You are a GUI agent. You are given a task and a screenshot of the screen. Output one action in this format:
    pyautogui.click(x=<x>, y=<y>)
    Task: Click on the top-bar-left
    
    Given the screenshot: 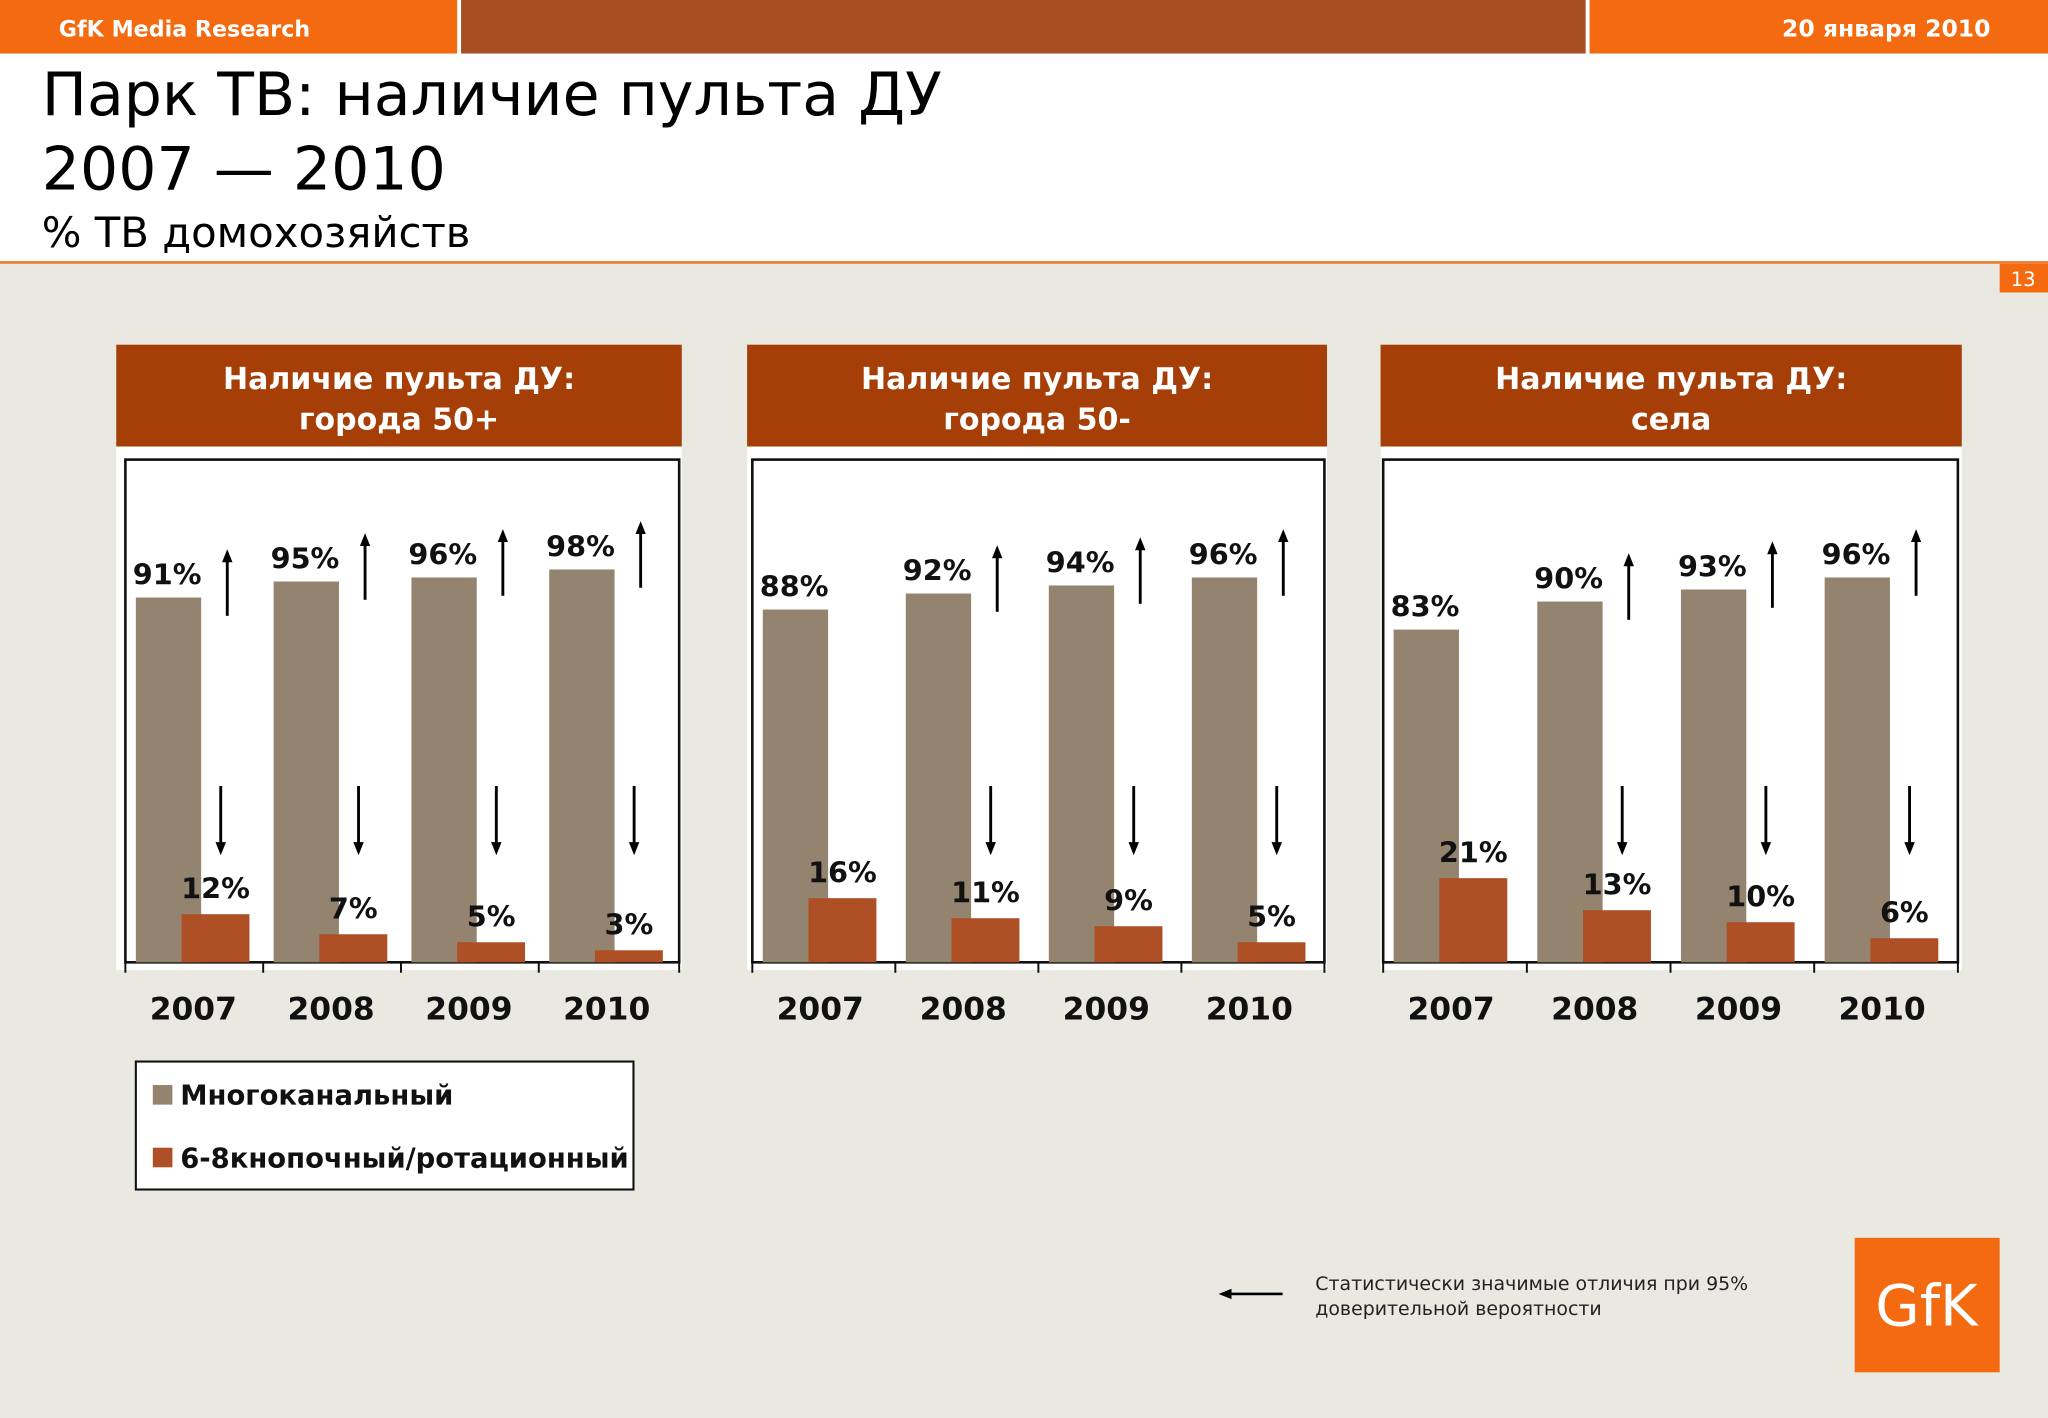 What is the action you would take?
    pyautogui.click(x=229, y=27)
    